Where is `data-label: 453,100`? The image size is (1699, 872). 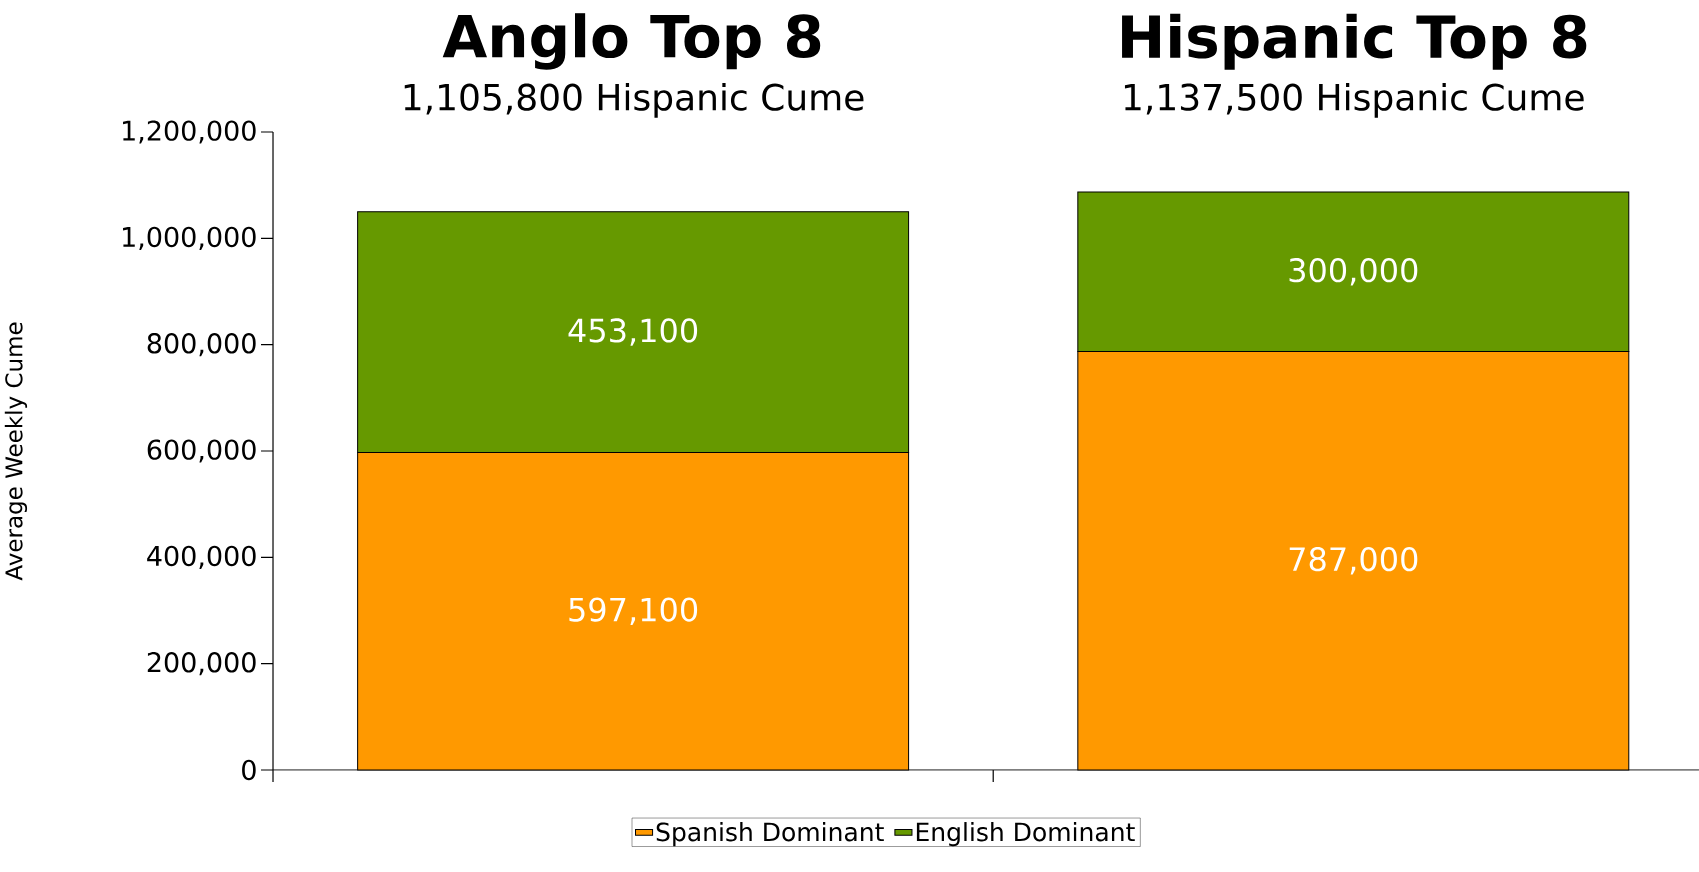
data-label: 453,100 is located at coordinates (633, 332).